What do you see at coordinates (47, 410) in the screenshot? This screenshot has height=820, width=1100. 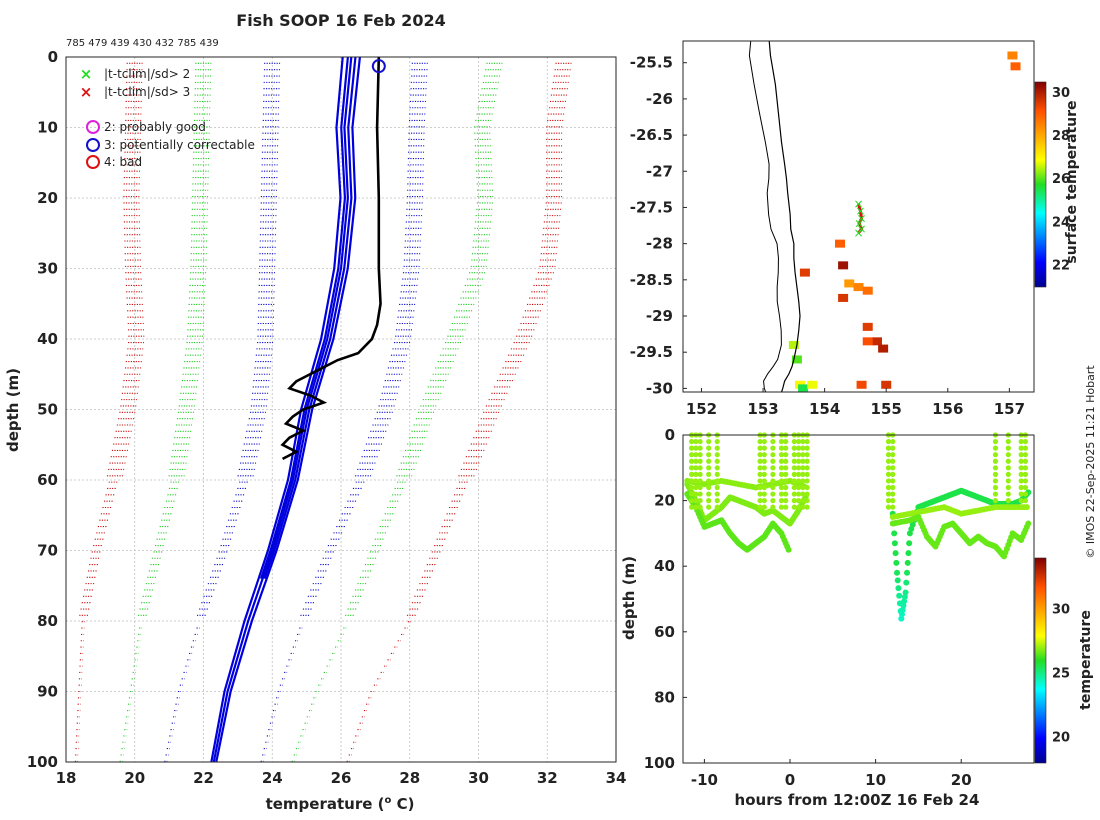 I see `profile-y-tick-label: 50` at bounding box center [47, 410].